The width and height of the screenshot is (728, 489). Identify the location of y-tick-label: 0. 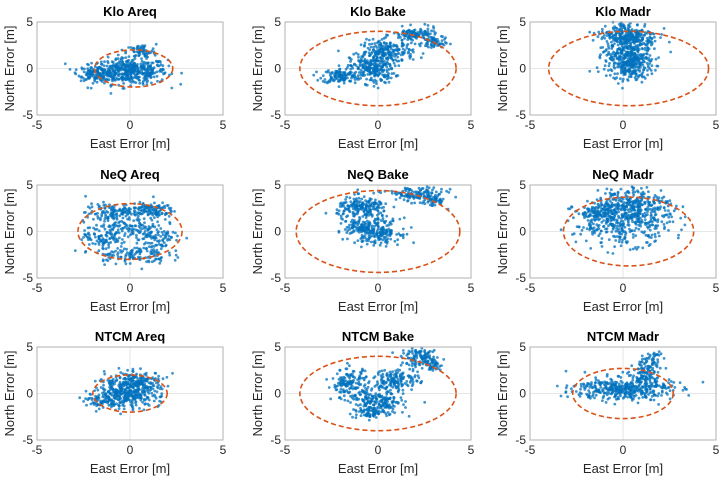
(522, 69).